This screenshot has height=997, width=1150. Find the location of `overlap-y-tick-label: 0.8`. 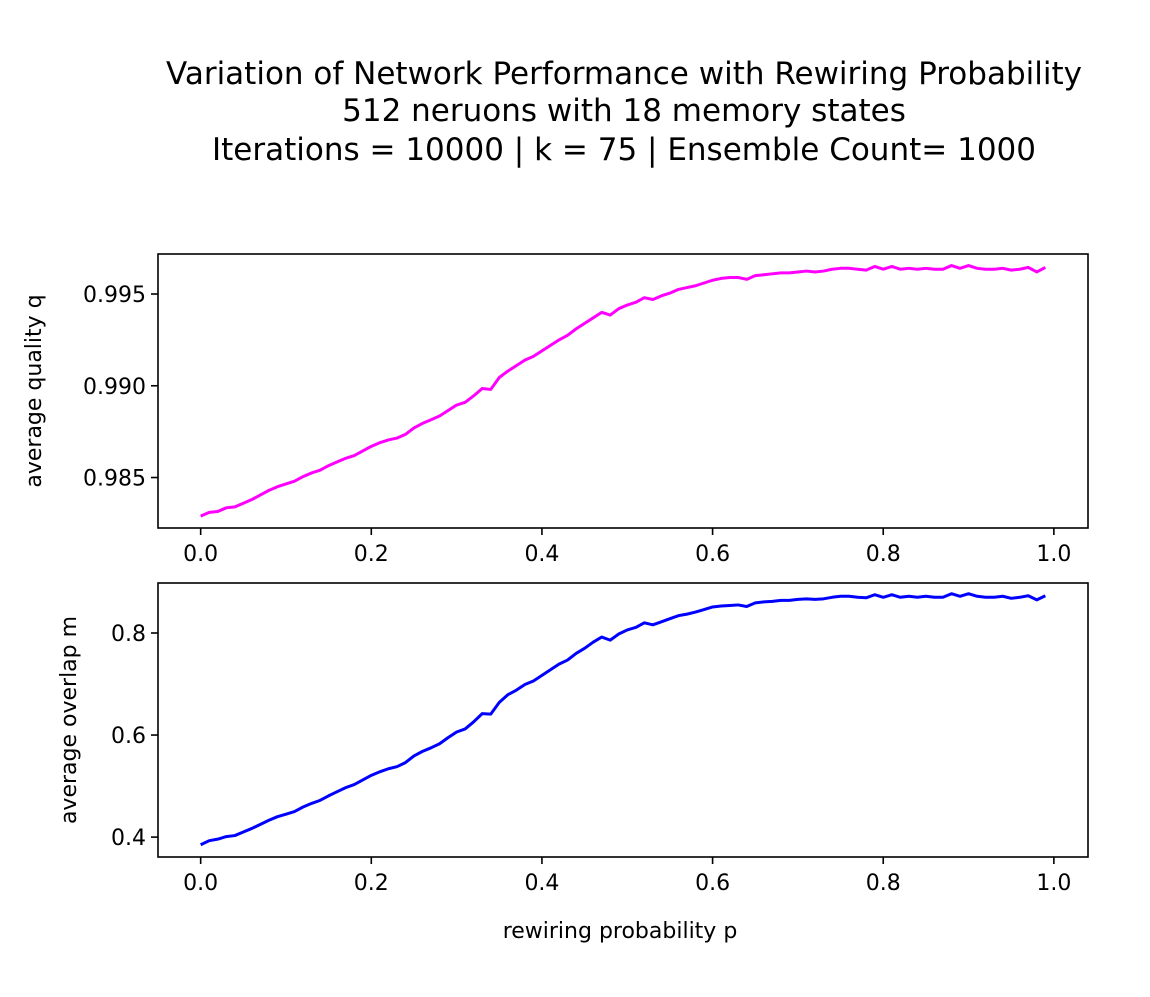

overlap-y-tick-label: 0.8 is located at coordinates (128, 634).